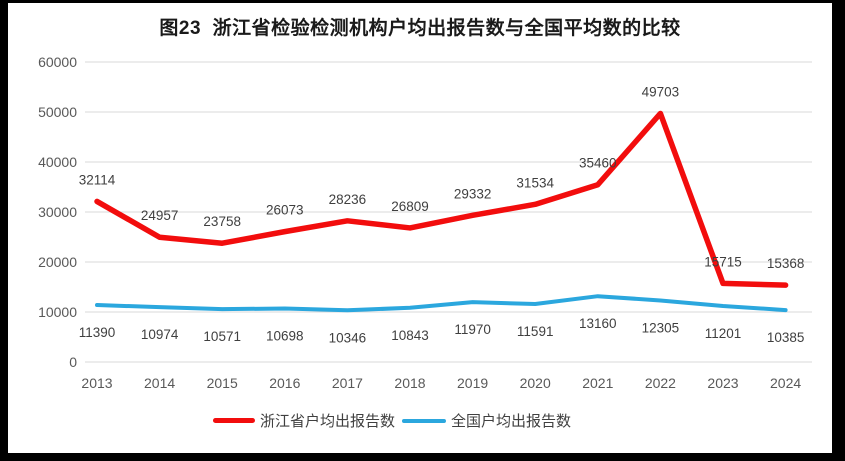 The width and height of the screenshot is (845, 461). What do you see at coordinates (598, 323) in the screenshot?
I see `data-label: 13160` at bounding box center [598, 323].